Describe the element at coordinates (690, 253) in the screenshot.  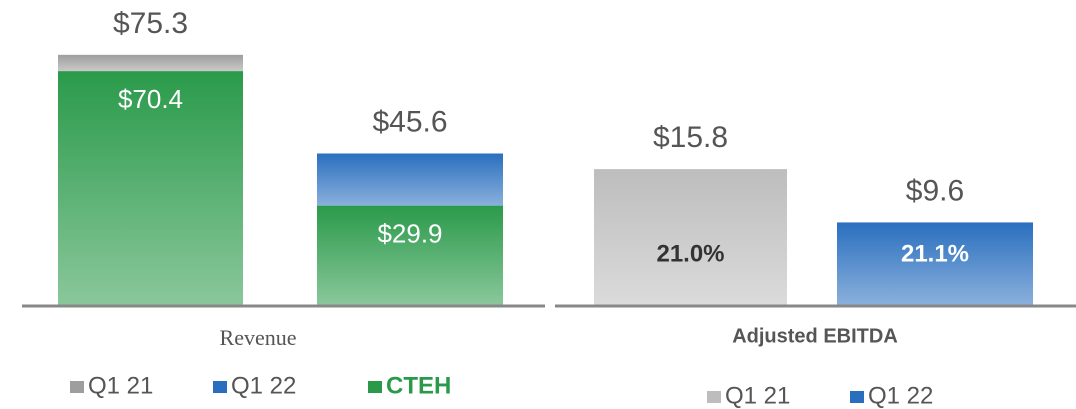
I see `margin-label: 21.0%` at that location.